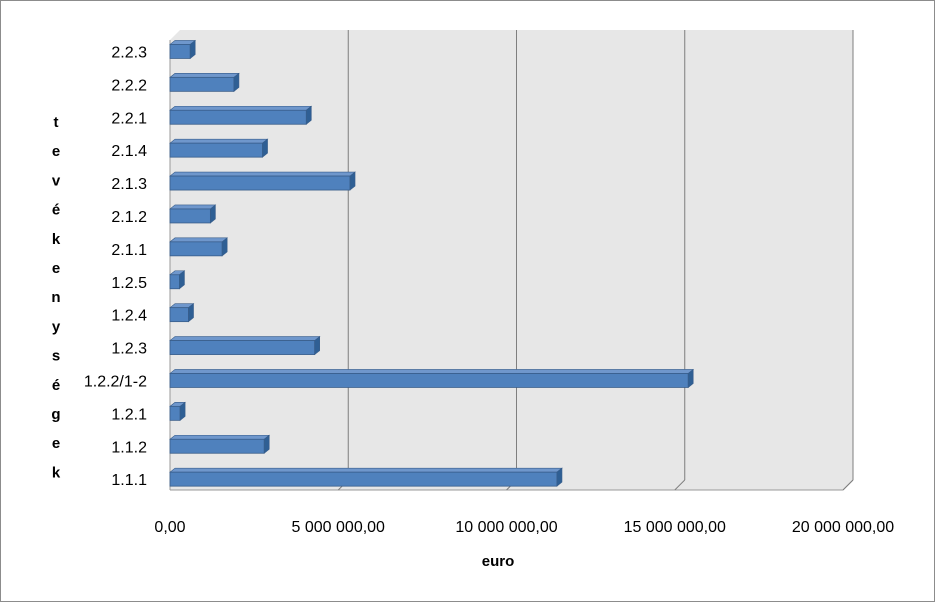  Describe the element at coordinates (129, 151) in the screenshot. I see `y-tick-label: 2.1.4` at that location.